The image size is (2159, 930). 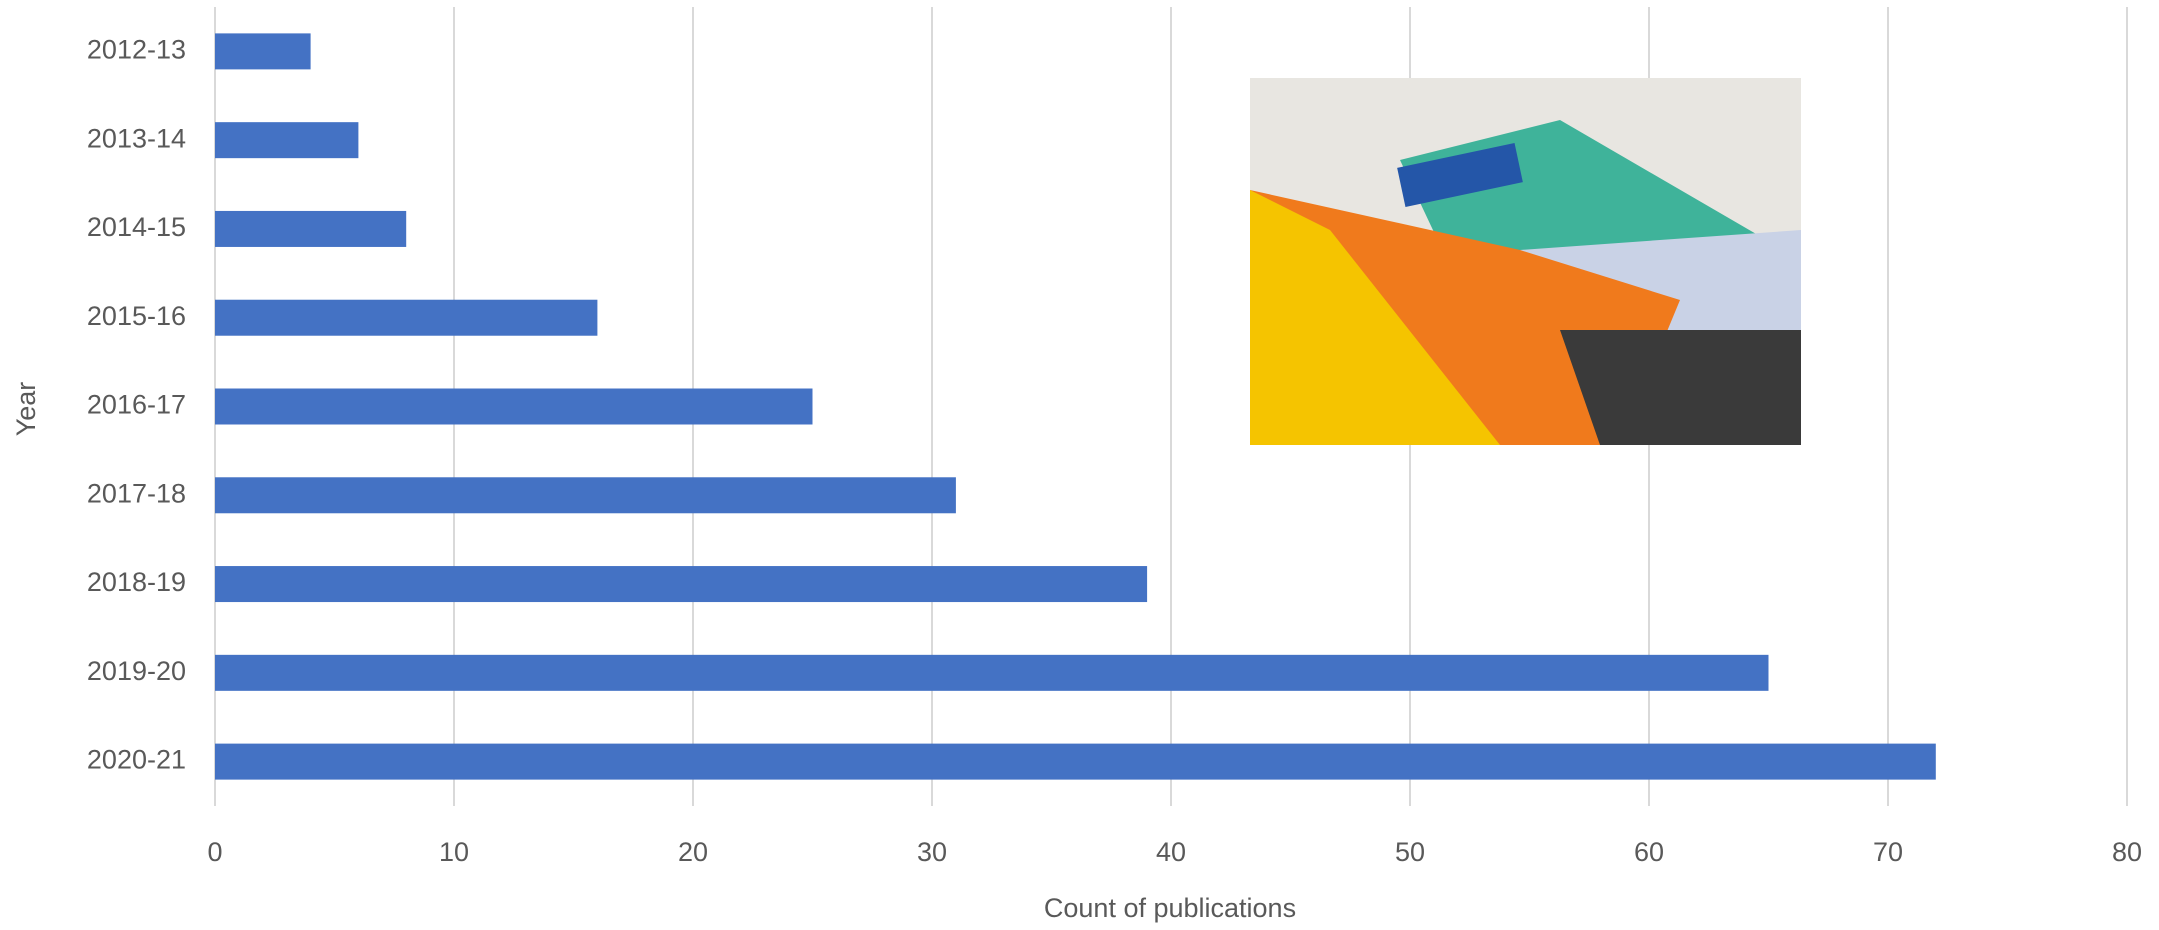 I want to click on x-tick-label: 60, so click(x=1649, y=852).